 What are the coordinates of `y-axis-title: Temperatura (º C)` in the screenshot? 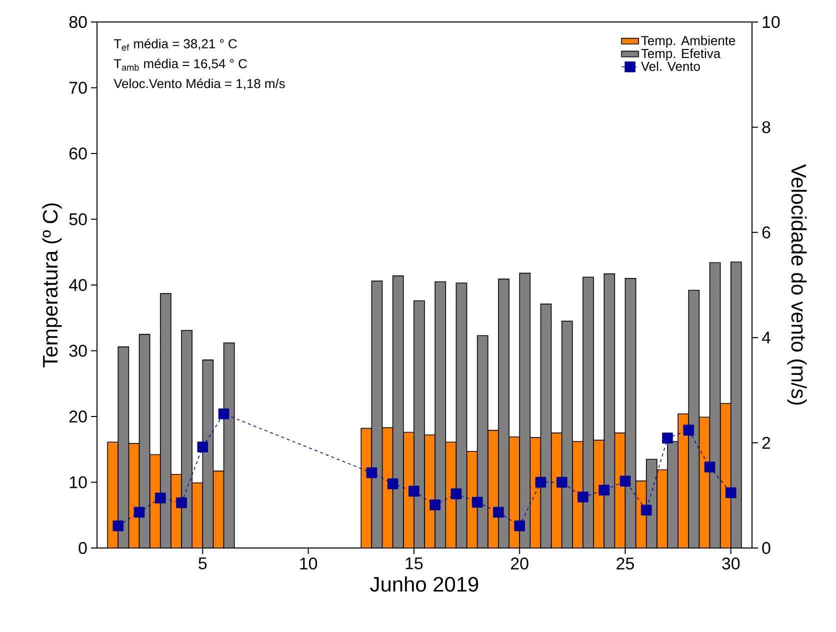 It's located at (52, 285).